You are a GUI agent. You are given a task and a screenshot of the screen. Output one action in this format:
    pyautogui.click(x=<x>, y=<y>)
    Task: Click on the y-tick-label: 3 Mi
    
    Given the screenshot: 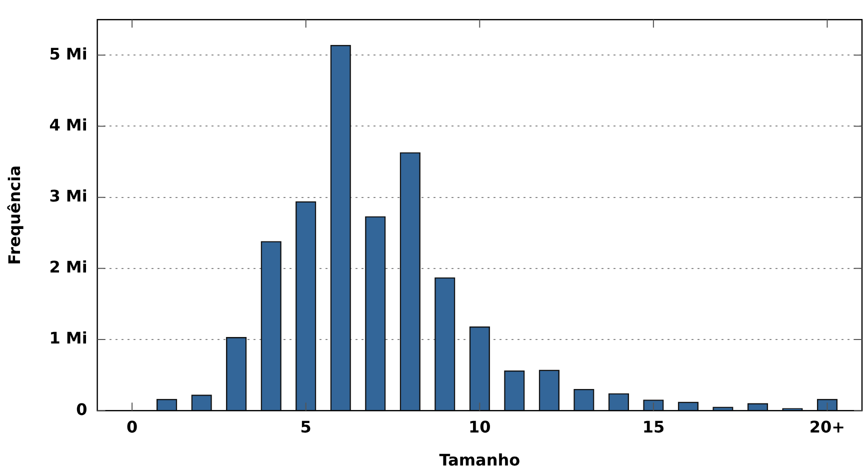 What is the action you would take?
    pyautogui.click(x=68, y=196)
    